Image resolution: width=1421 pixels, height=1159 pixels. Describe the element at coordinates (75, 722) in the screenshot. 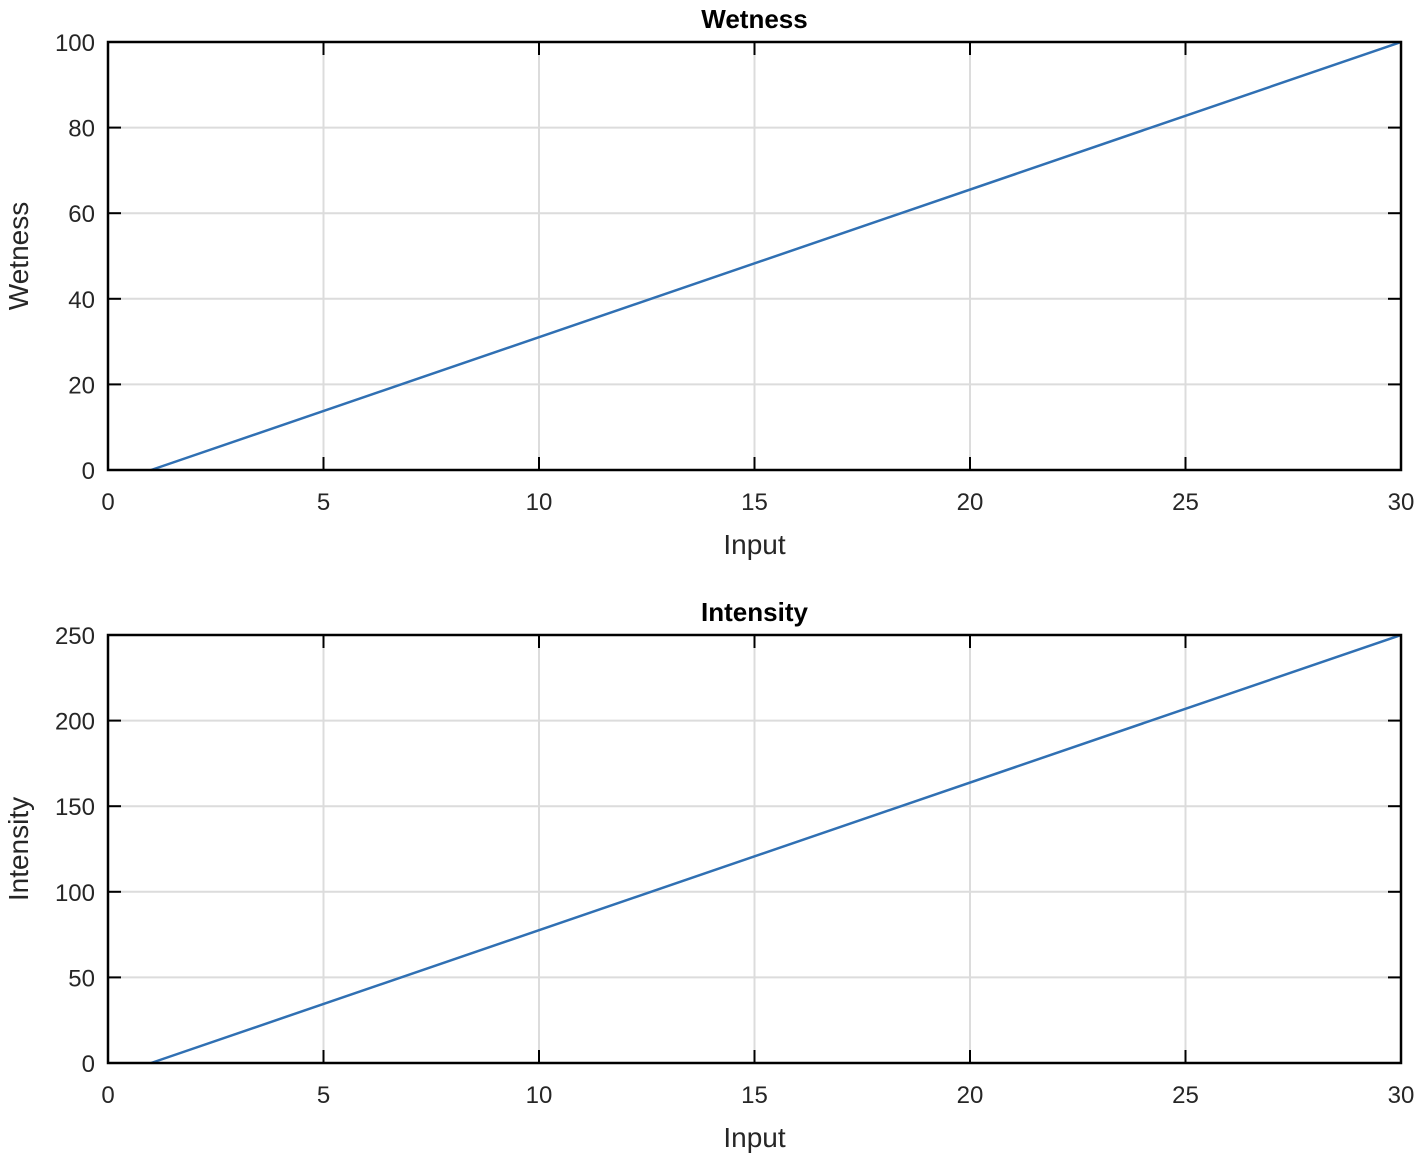

I see `y-tick-label: 200` at that location.